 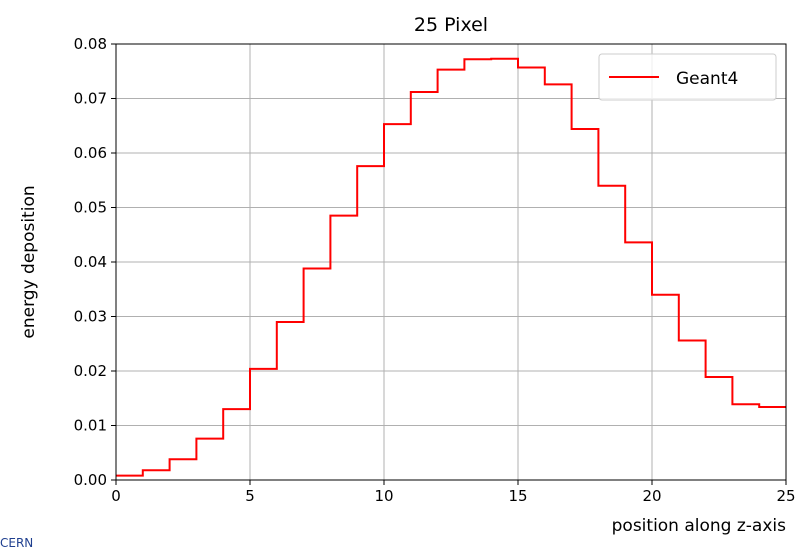 I want to click on chart-title: 25 Pixel, so click(x=451, y=25).